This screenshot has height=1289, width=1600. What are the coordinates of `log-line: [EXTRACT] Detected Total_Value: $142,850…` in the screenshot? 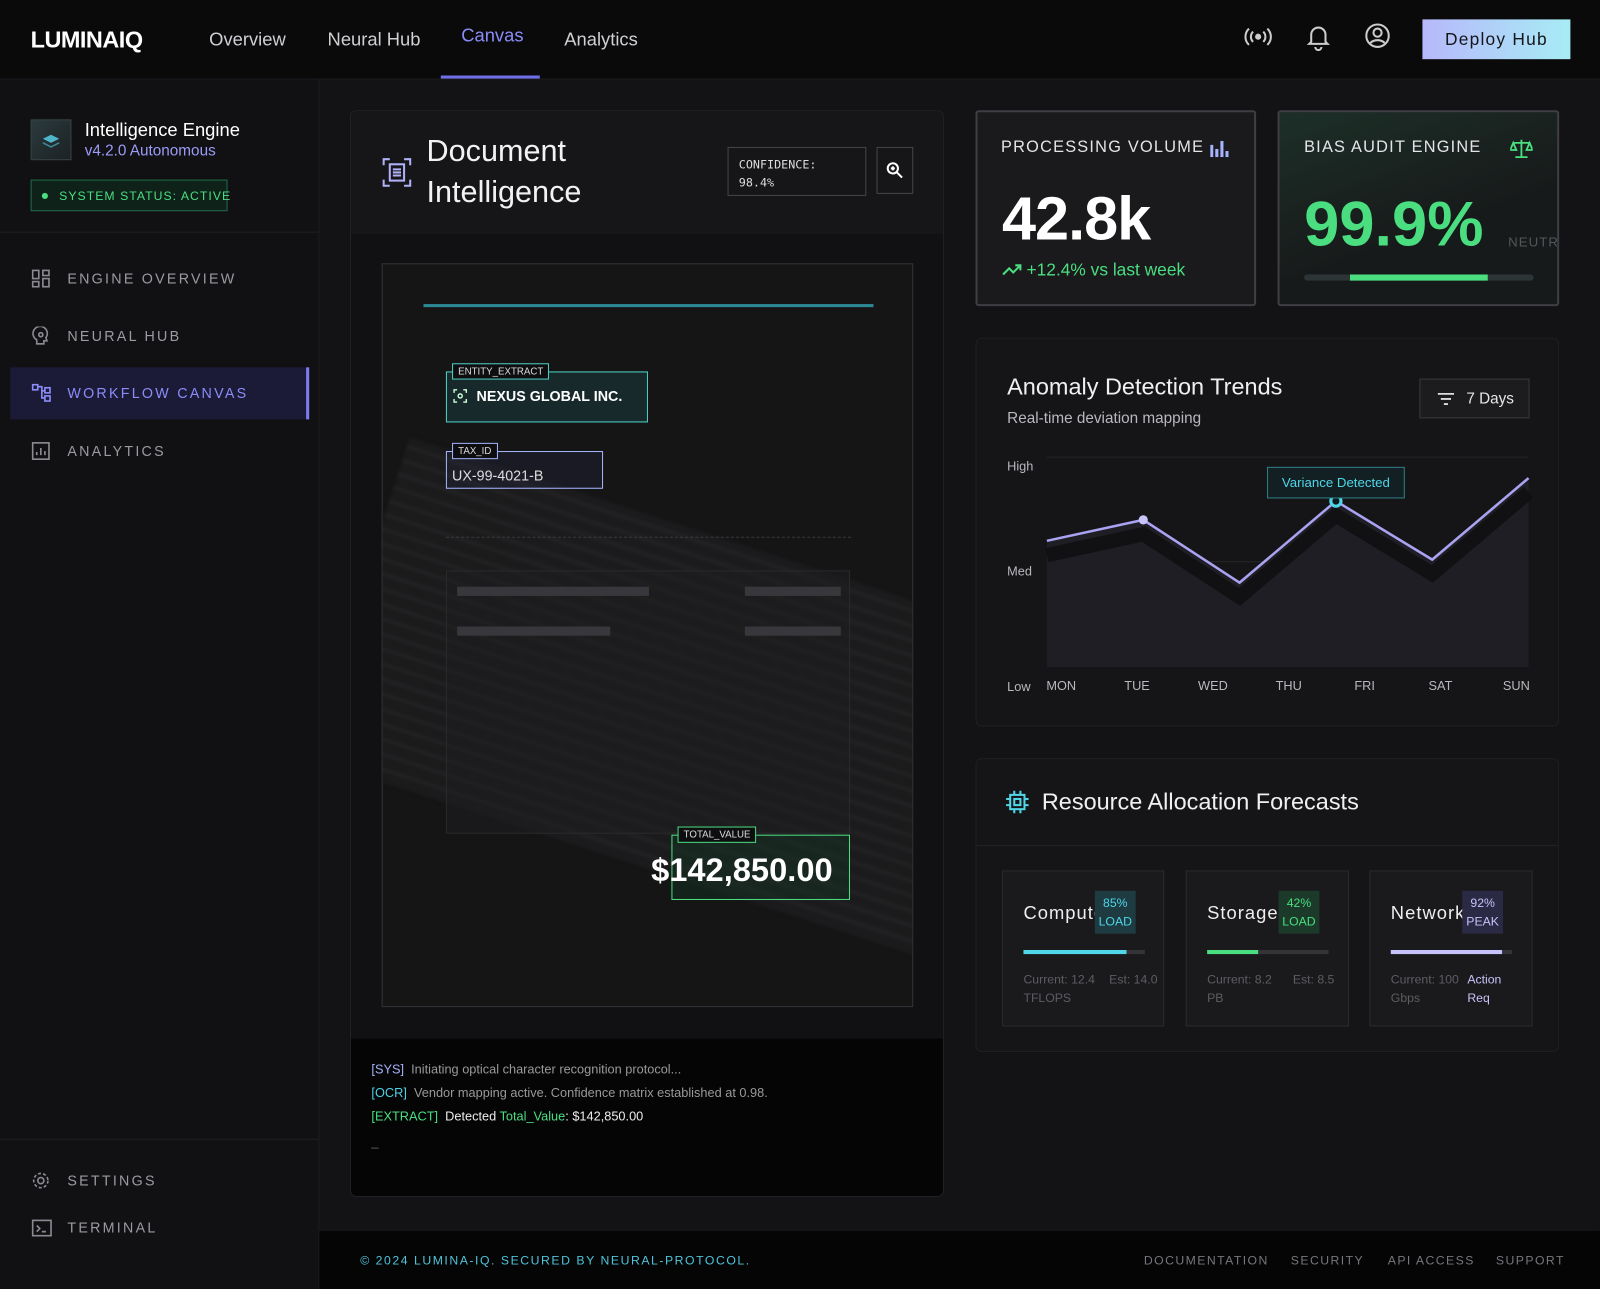 It's located at (507, 1116).